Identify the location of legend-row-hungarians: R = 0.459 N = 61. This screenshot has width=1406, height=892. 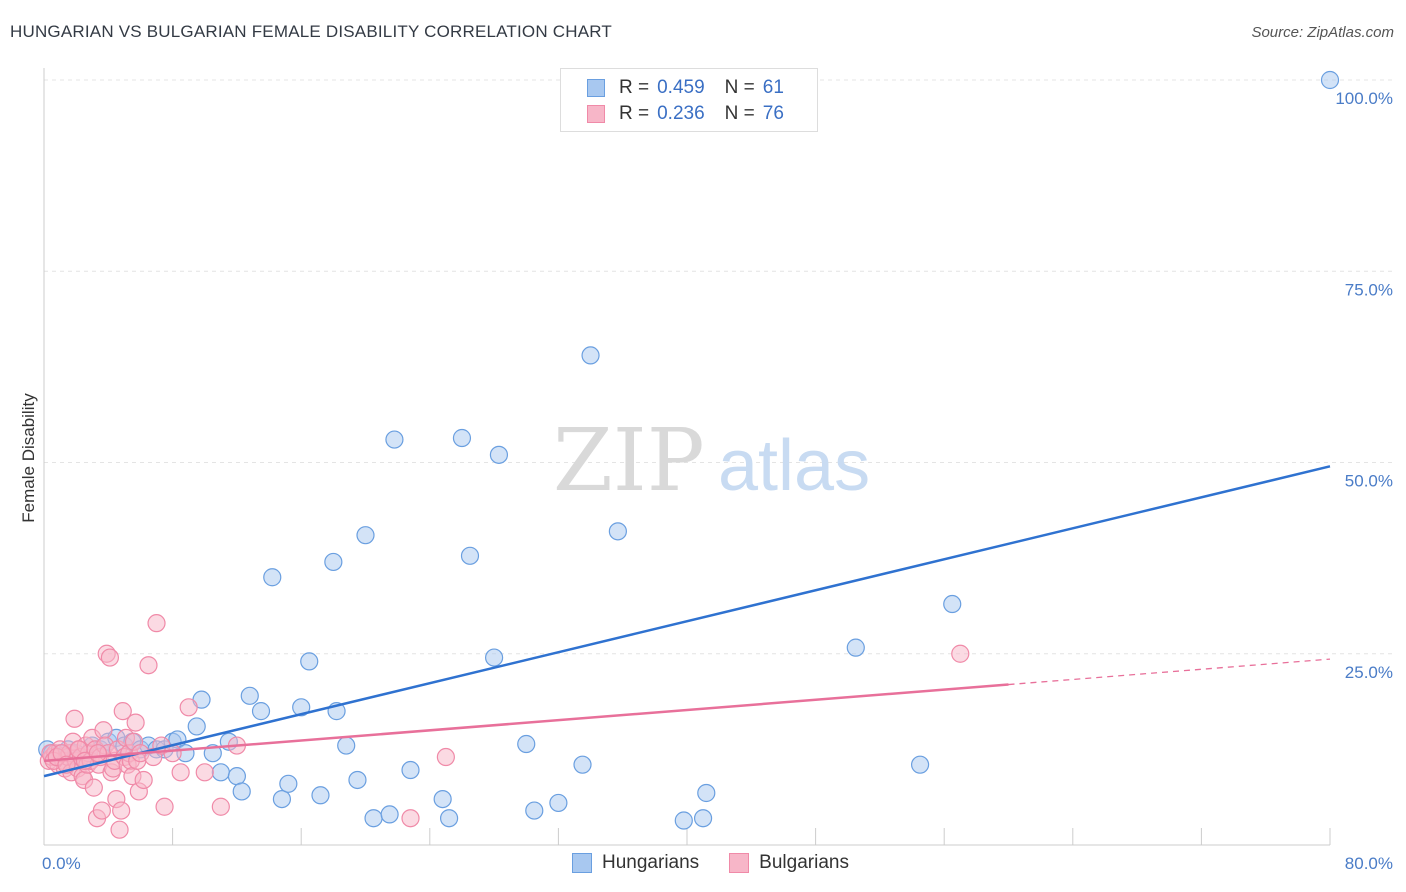
(685, 88).